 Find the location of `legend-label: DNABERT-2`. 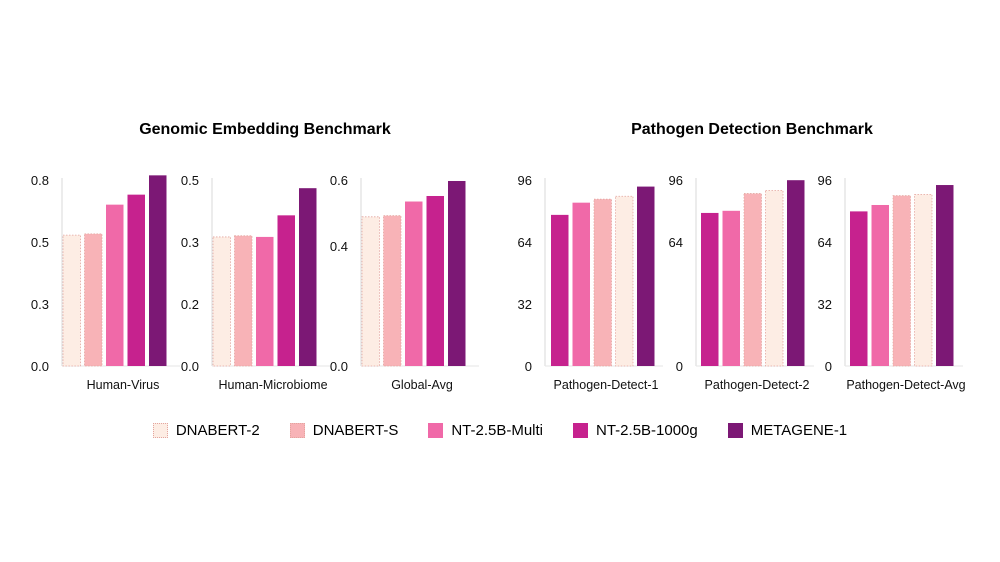

legend-label: DNABERT-2 is located at coordinates (217, 430).